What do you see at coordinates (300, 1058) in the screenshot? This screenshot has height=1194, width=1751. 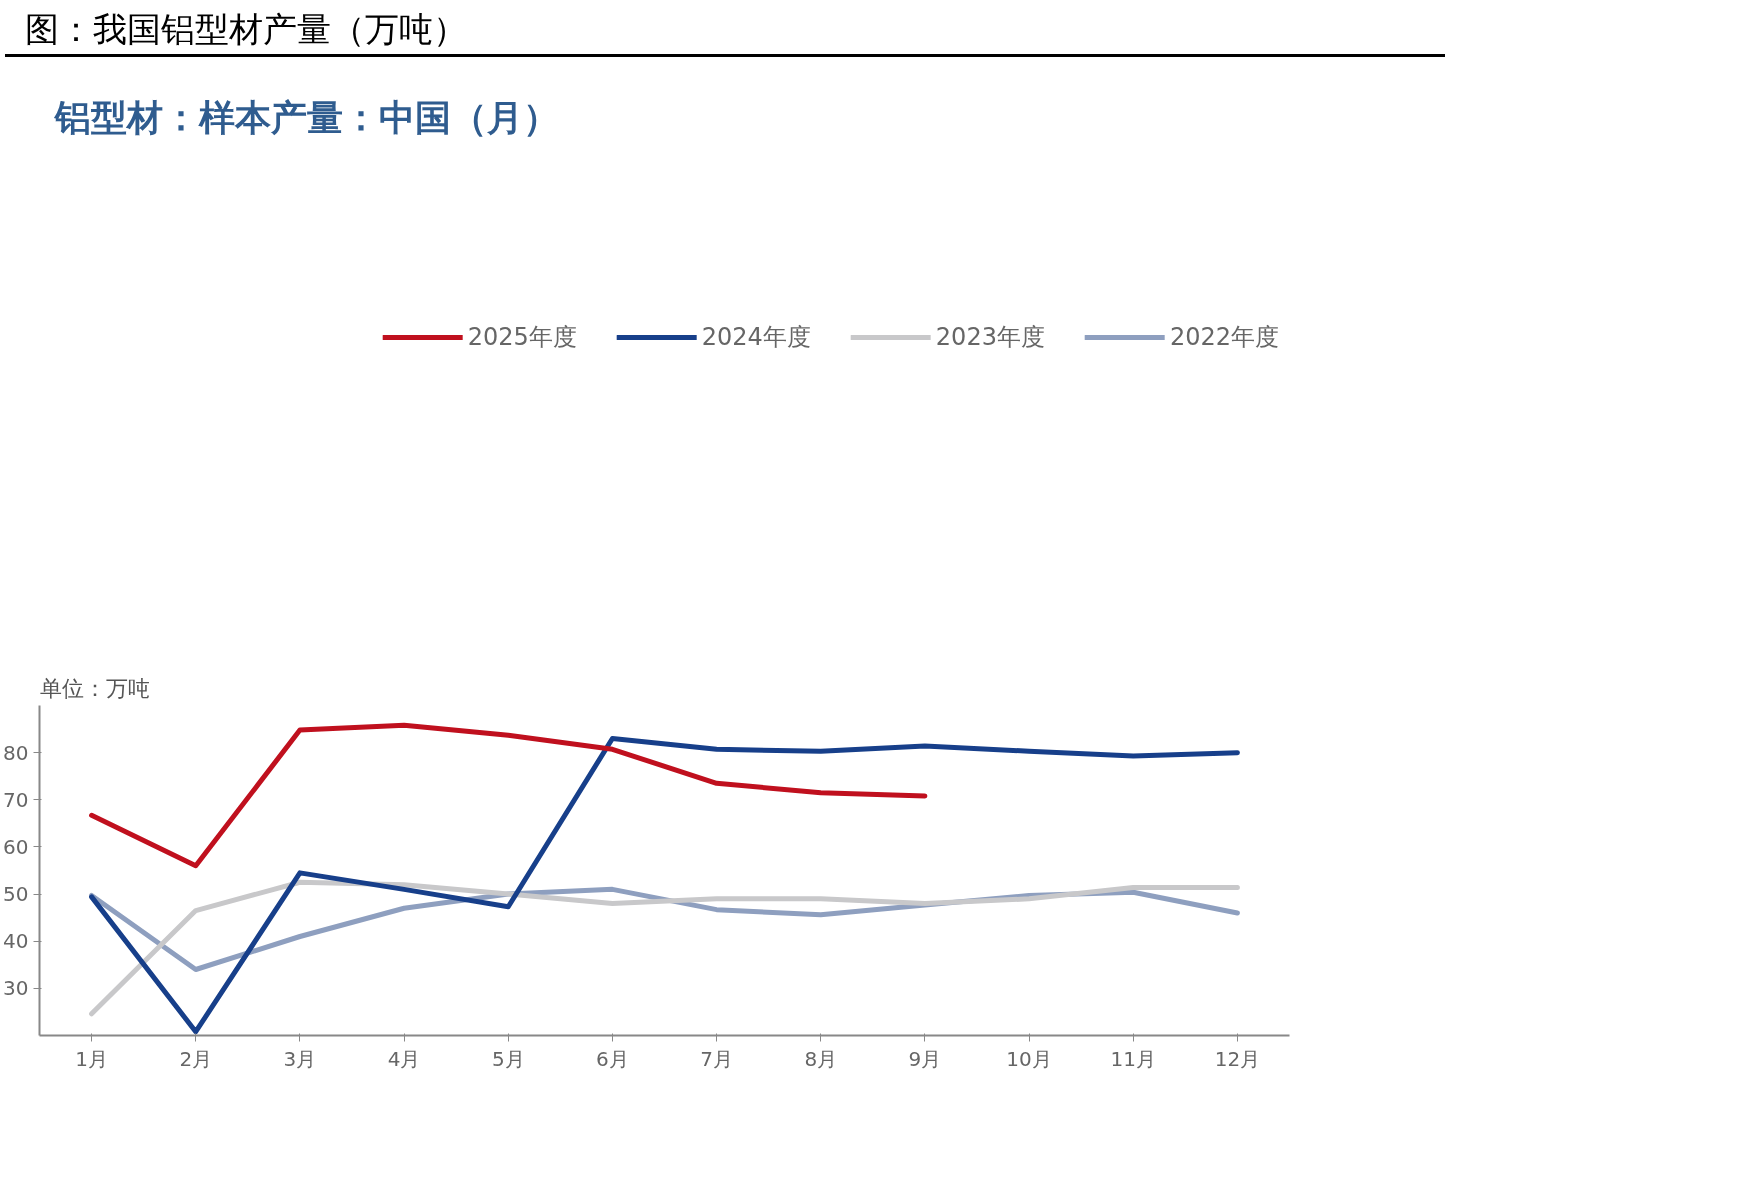 I see `x-tick-label: 3月` at bounding box center [300, 1058].